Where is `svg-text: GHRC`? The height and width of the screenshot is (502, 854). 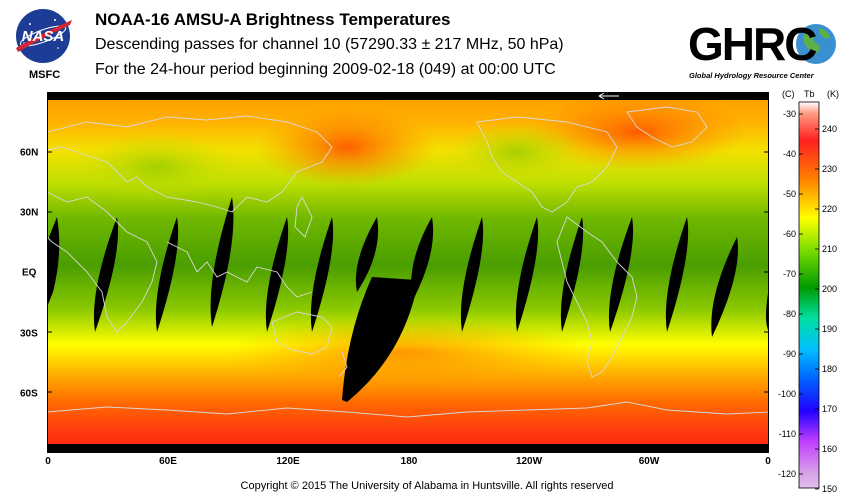 svg-text: GHRC is located at coordinates (752, 44).